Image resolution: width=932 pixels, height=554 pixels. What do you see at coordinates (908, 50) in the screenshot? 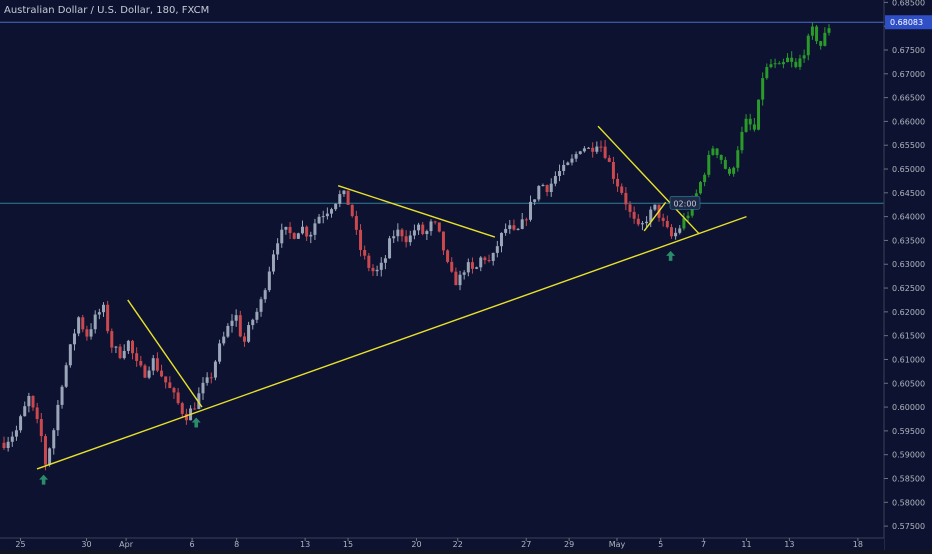
I see `price-tick-label: 0.67500` at bounding box center [908, 50].